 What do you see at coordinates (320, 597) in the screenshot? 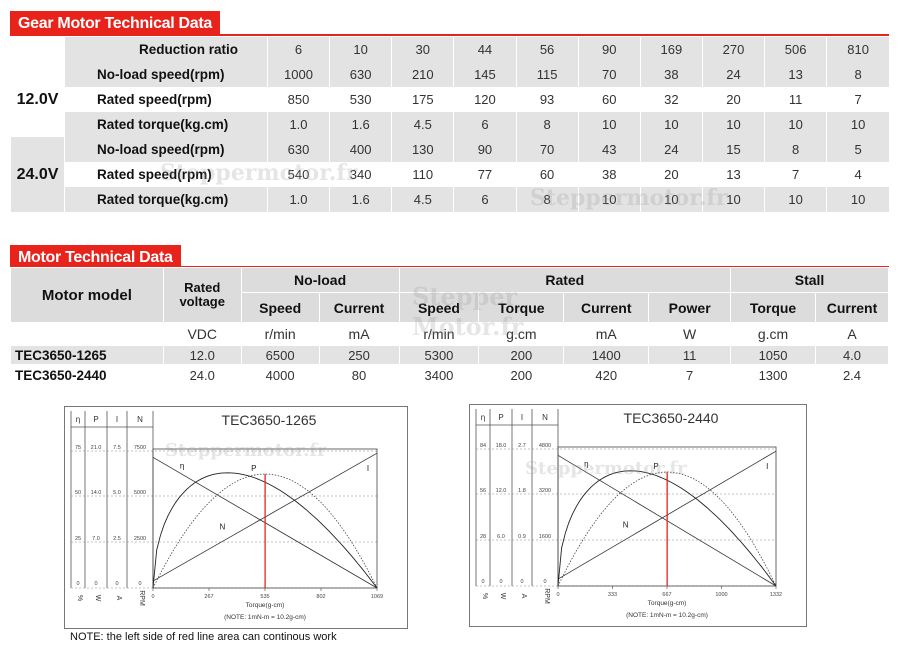
I see `x-tick-label: 802` at bounding box center [320, 597].